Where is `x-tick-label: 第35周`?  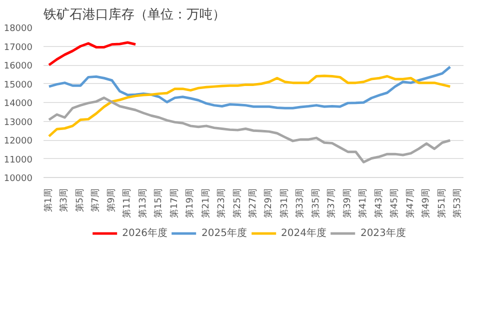
x-tick-label: 第35周 is located at coordinates (316, 203).